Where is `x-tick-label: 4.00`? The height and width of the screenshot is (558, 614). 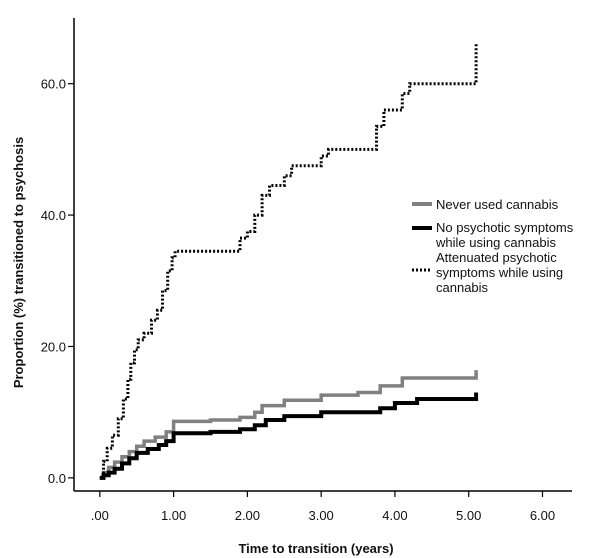 x-tick-label: 4.00 is located at coordinates (394, 515).